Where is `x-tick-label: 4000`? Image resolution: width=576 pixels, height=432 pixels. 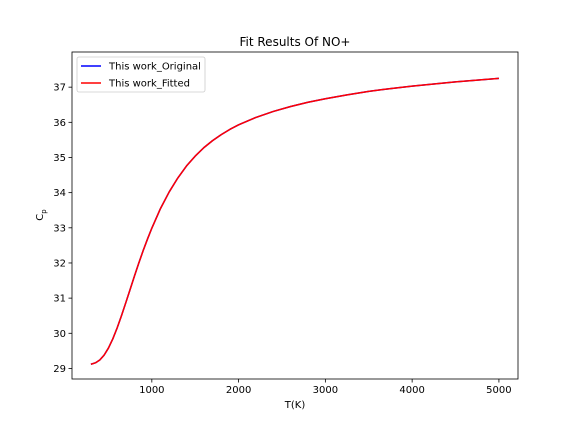
x-tick-label: 4000 is located at coordinates (411, 390).